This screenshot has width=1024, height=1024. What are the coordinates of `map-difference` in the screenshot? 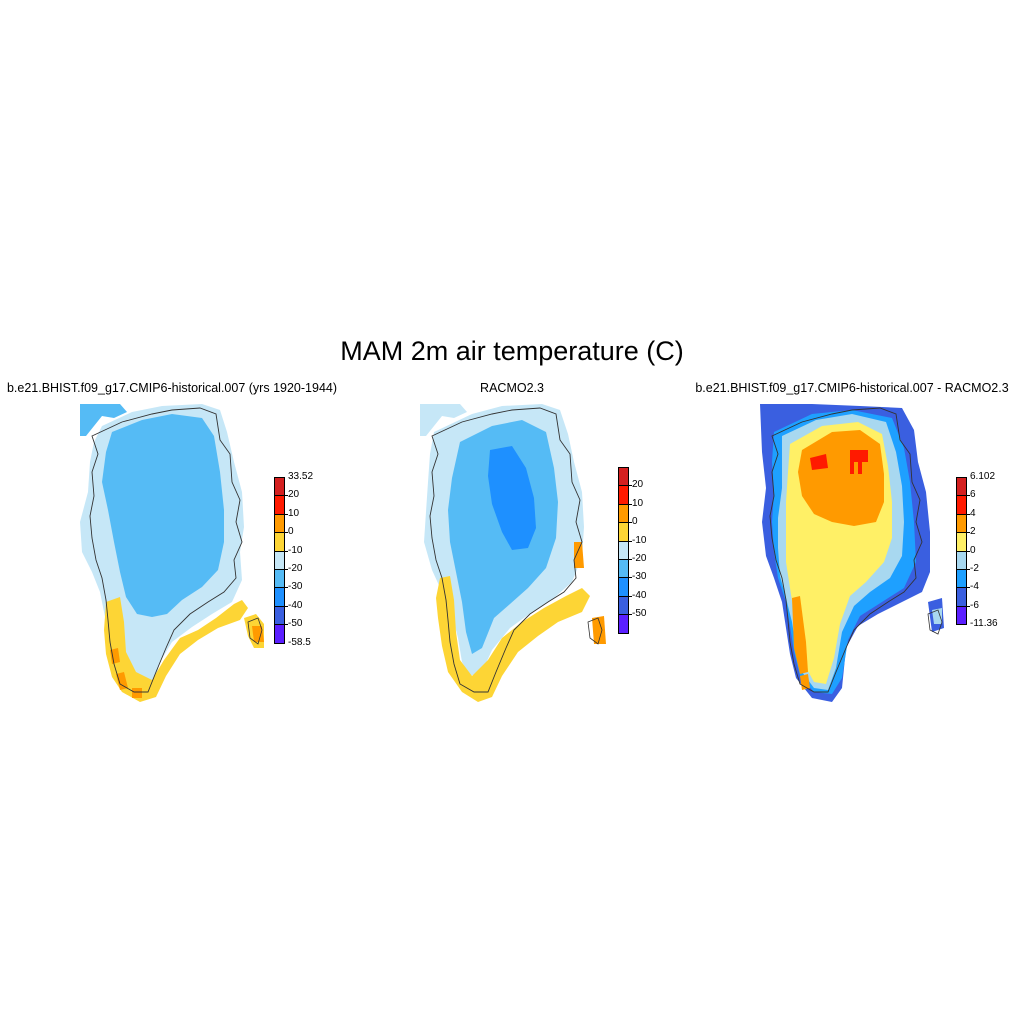 It's located at (852, 553).